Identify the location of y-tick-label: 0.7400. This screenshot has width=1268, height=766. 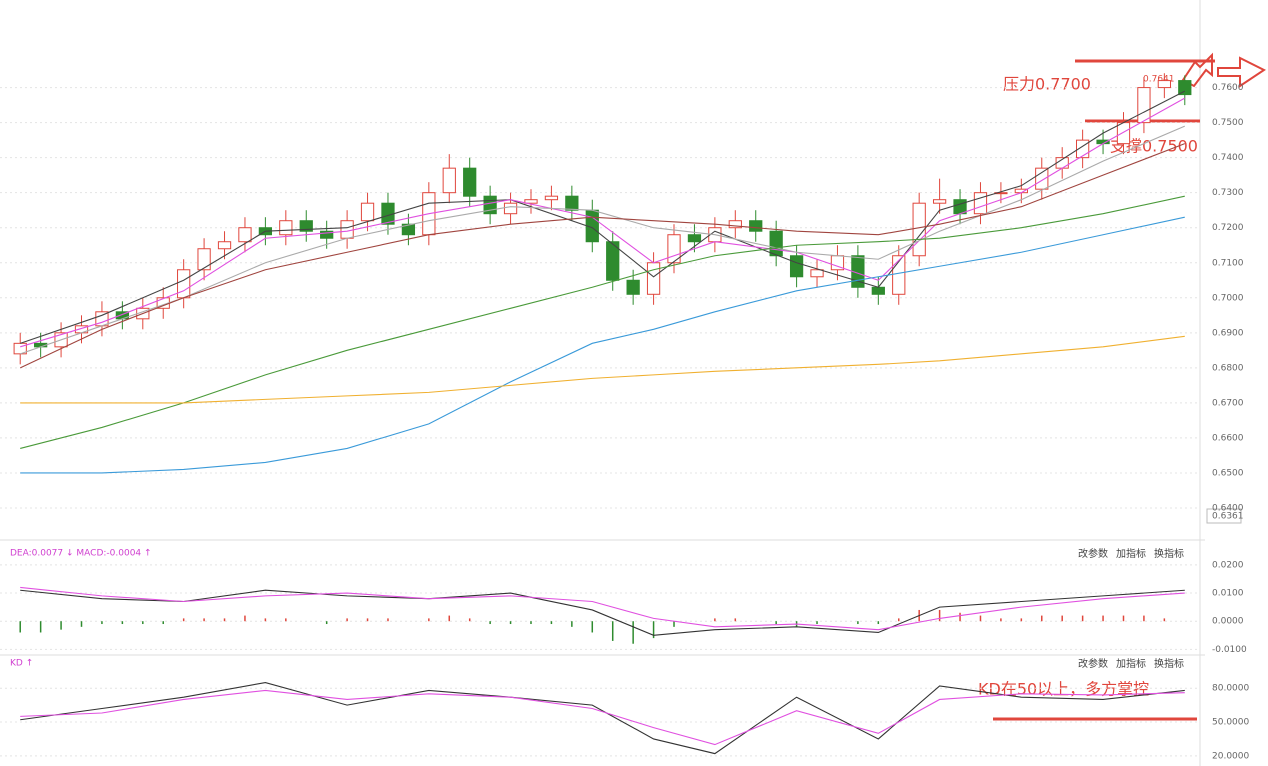
(1228, 158).